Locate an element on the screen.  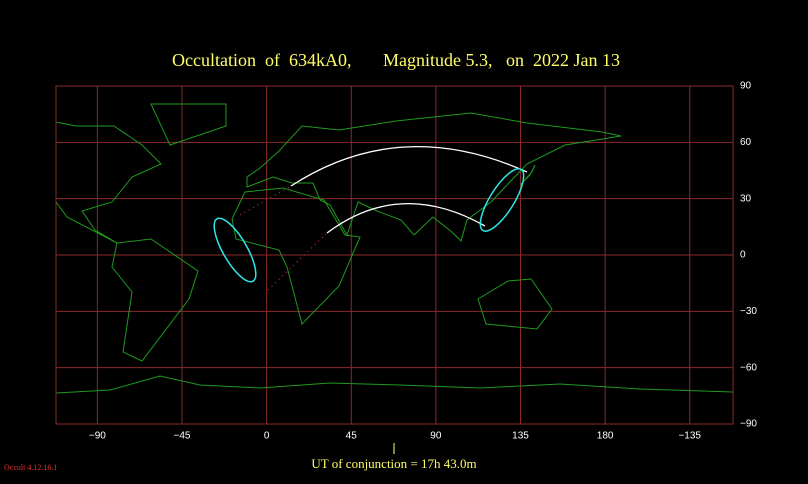
australia is located at coordinates (515, 304).